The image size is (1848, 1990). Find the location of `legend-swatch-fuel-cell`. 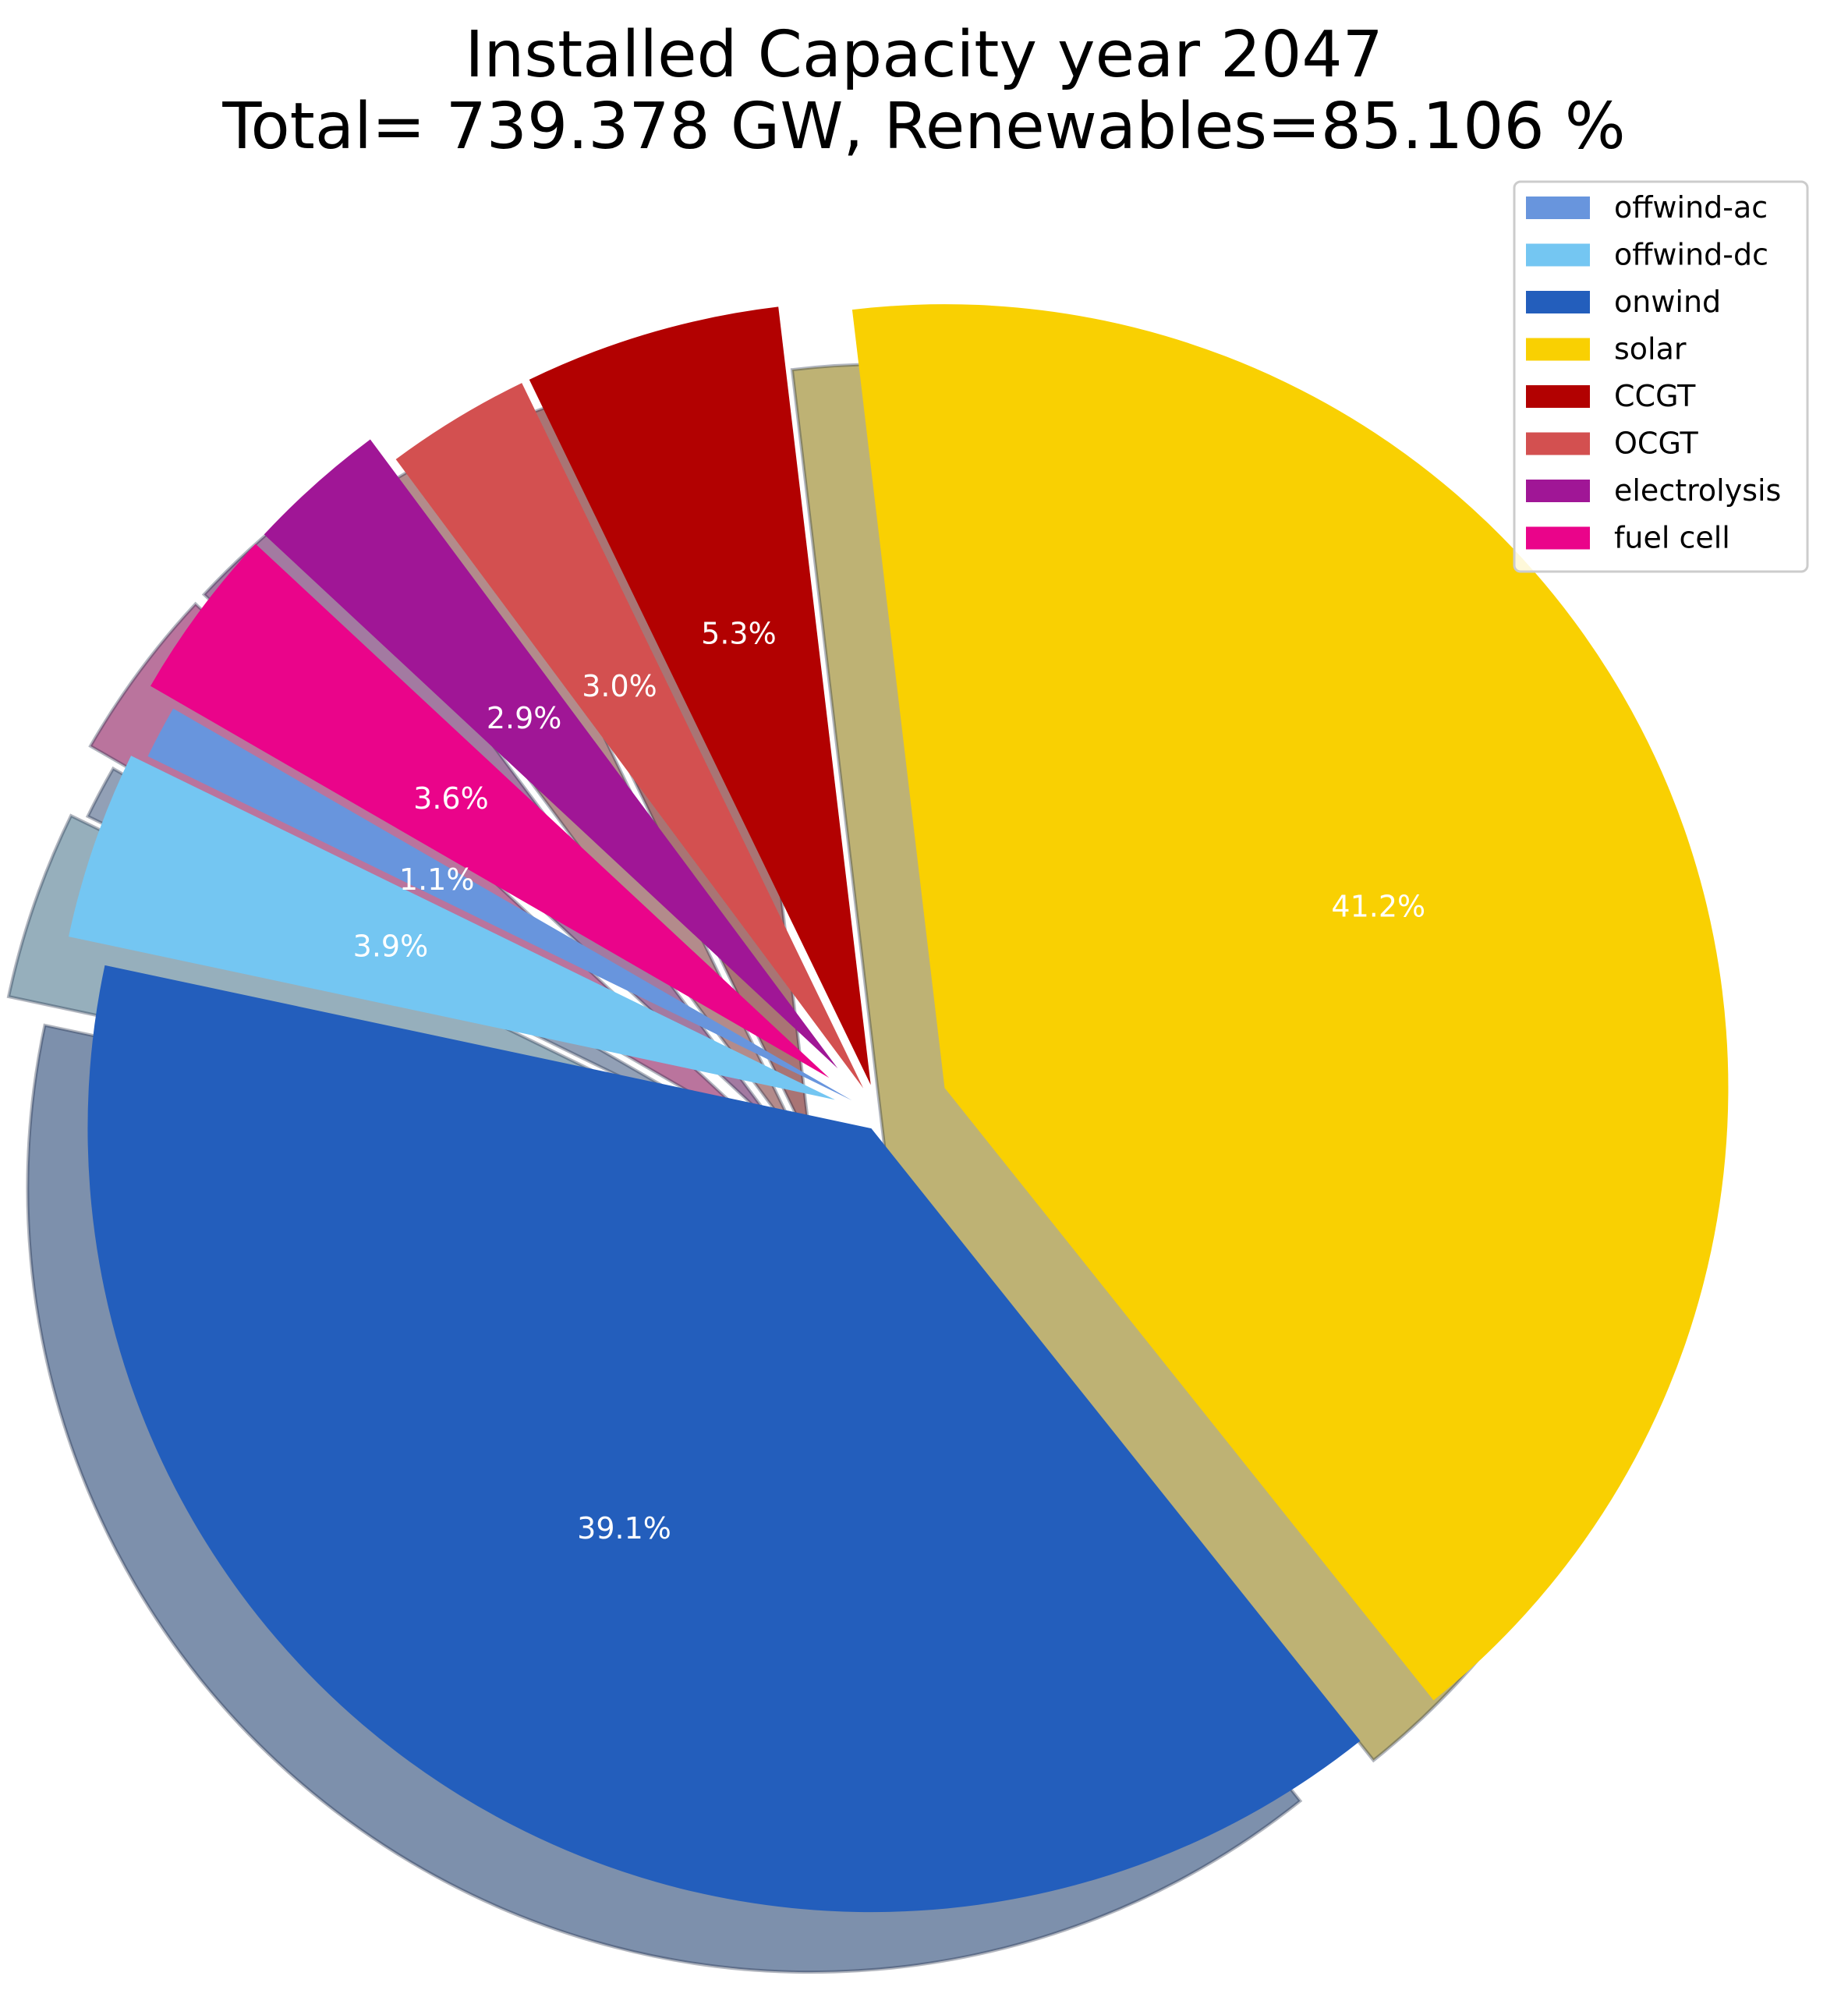

legend-swatch-fuel-cell is located at coordinates (1558, 538).